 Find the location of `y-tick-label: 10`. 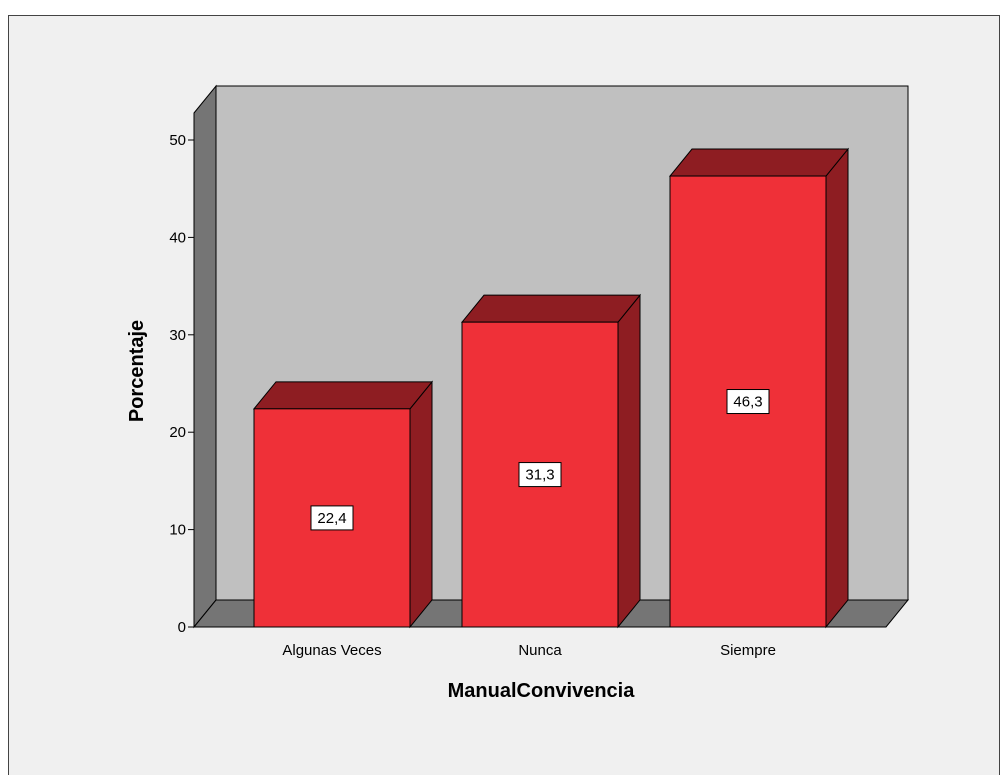

y-tick-label: 10 is located at coordinates (177, 530).